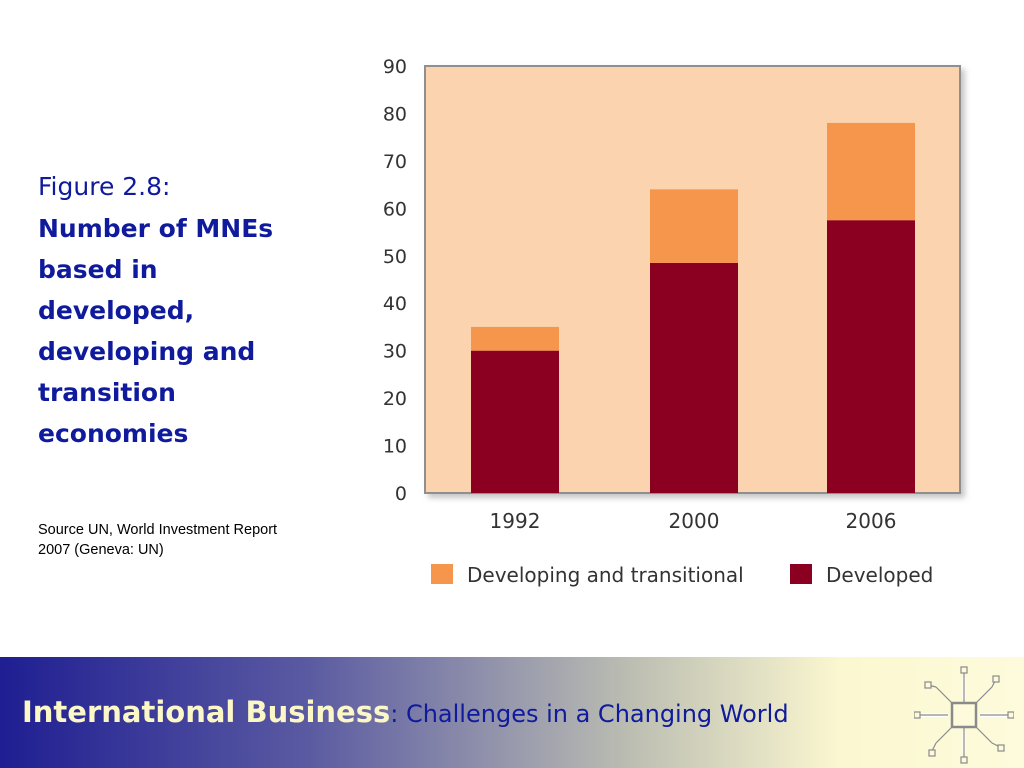 The width and height of the screenshot is (1024, 768). What do you see at coordinates (605, 575) in the screenshot?
I see `legend-label: Developing and transitional` at bounding box center [605, 575].